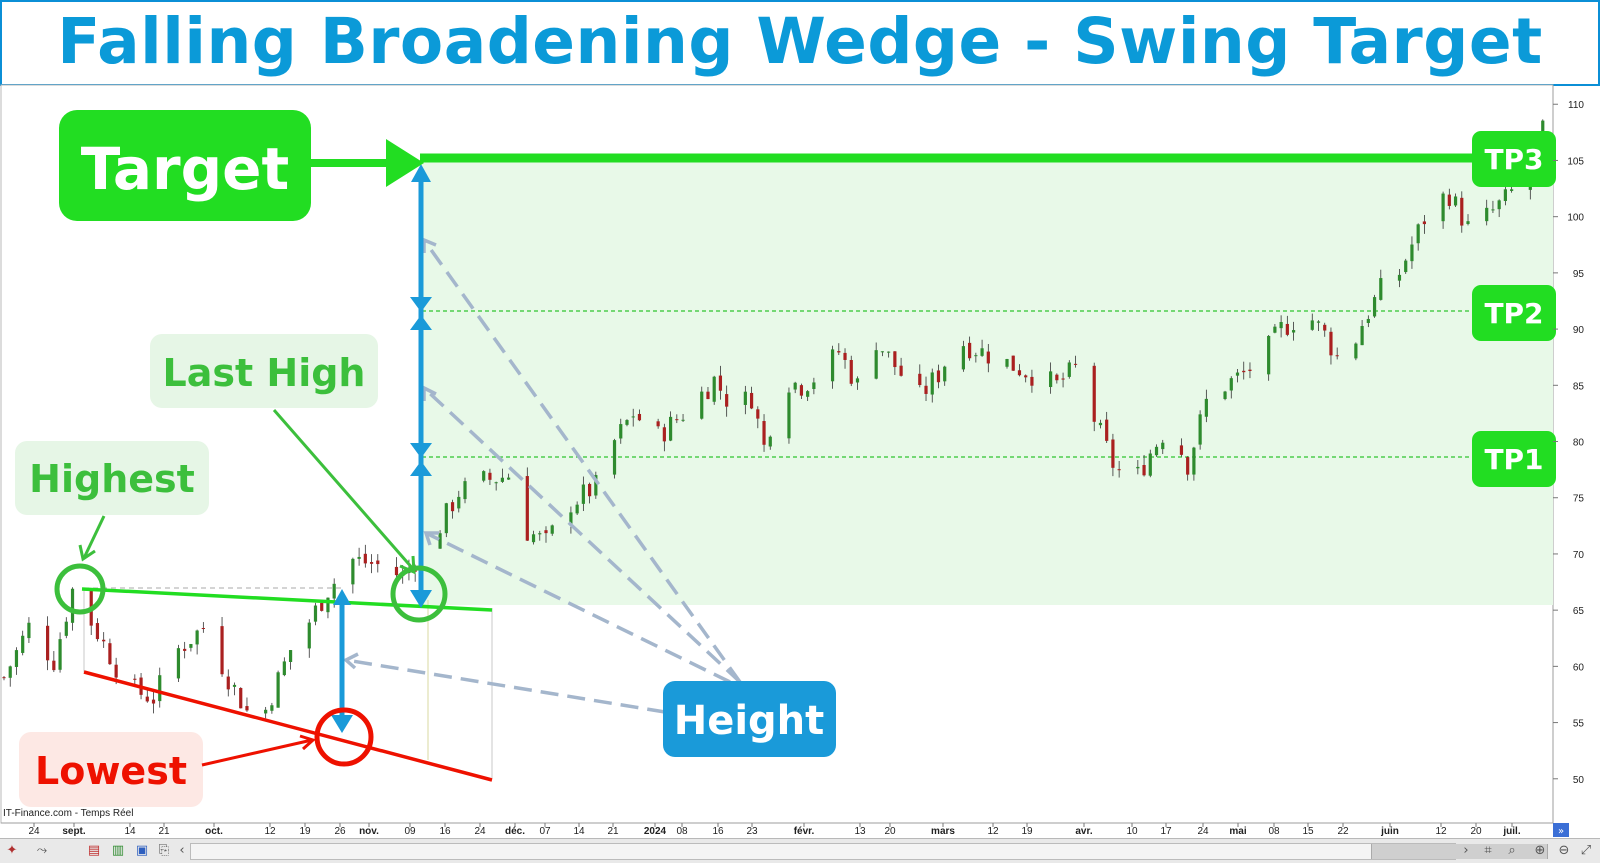 Image resolution: width=1600 pixels, height=863 pixels. I want to click on compare-icon: ⎘, so click(164, 850).